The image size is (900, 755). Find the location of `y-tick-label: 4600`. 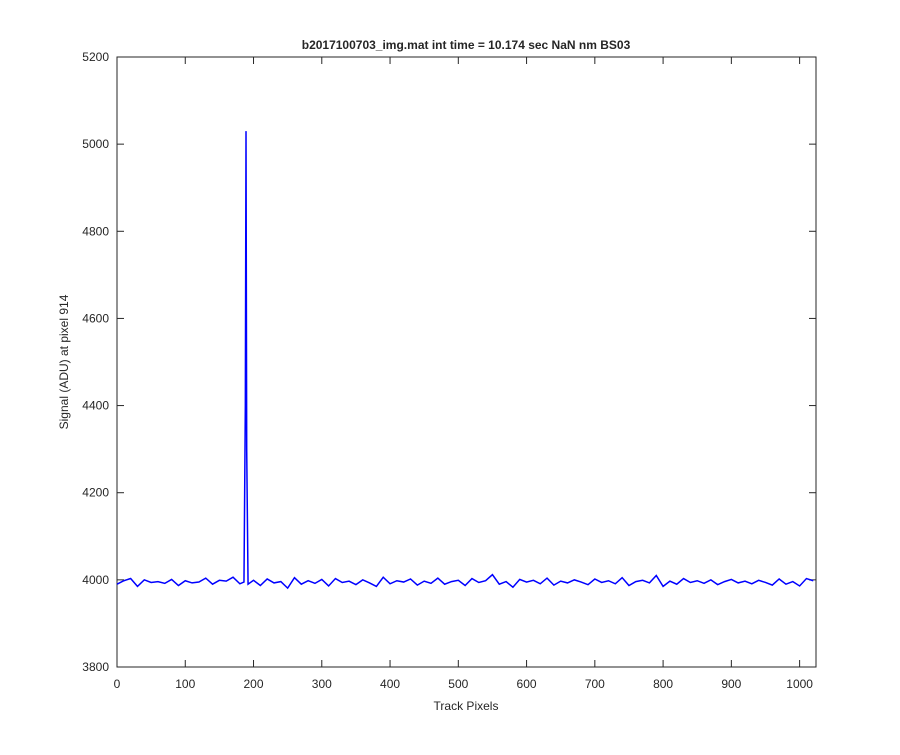

y-tick-label: 4600 is located at coordinates (95, 318).